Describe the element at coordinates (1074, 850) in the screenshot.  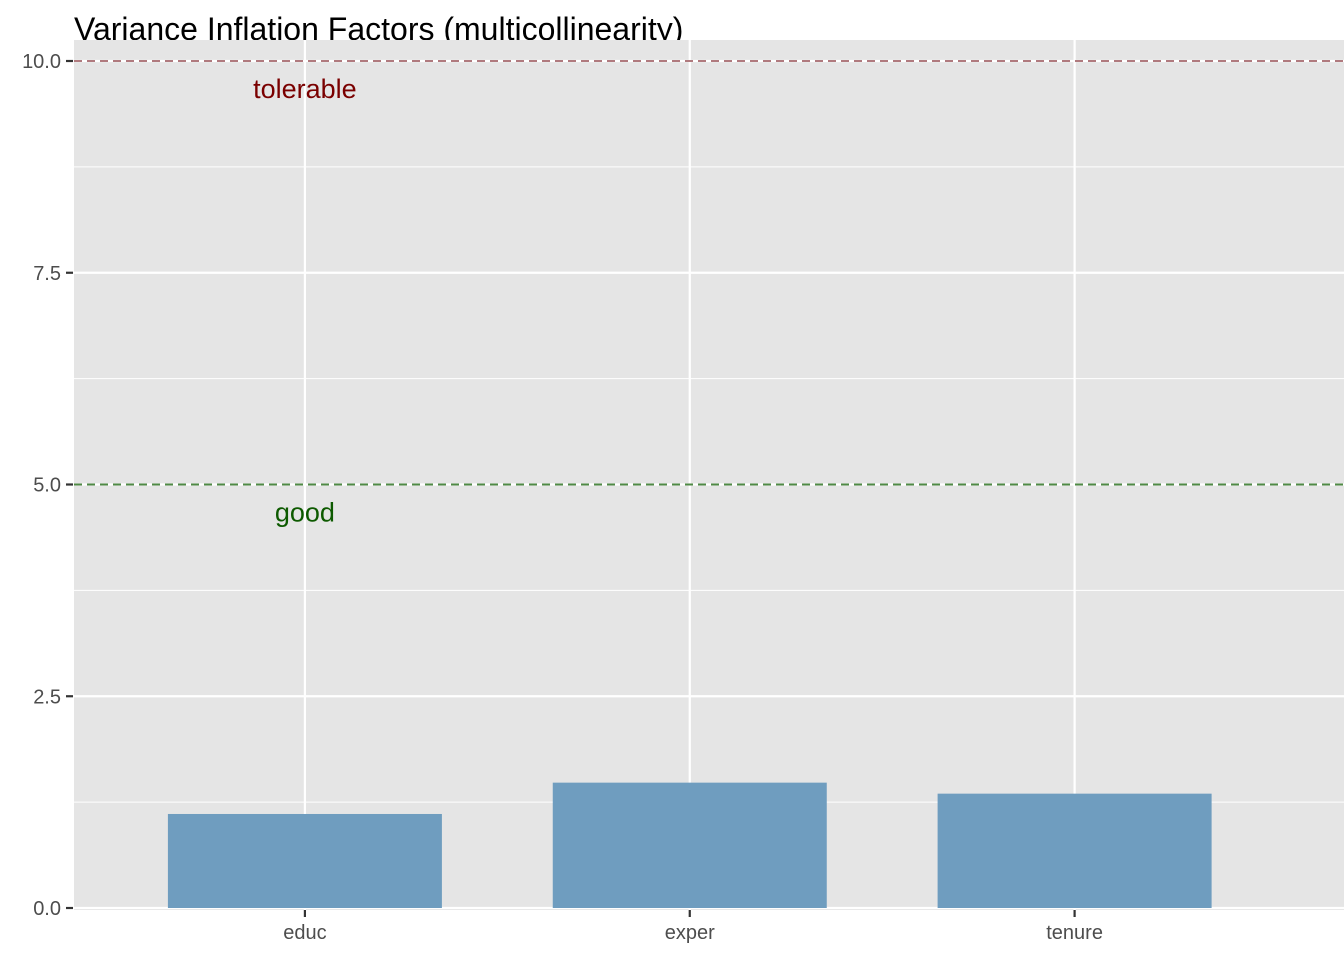
I see `bar-tenure` at that location.